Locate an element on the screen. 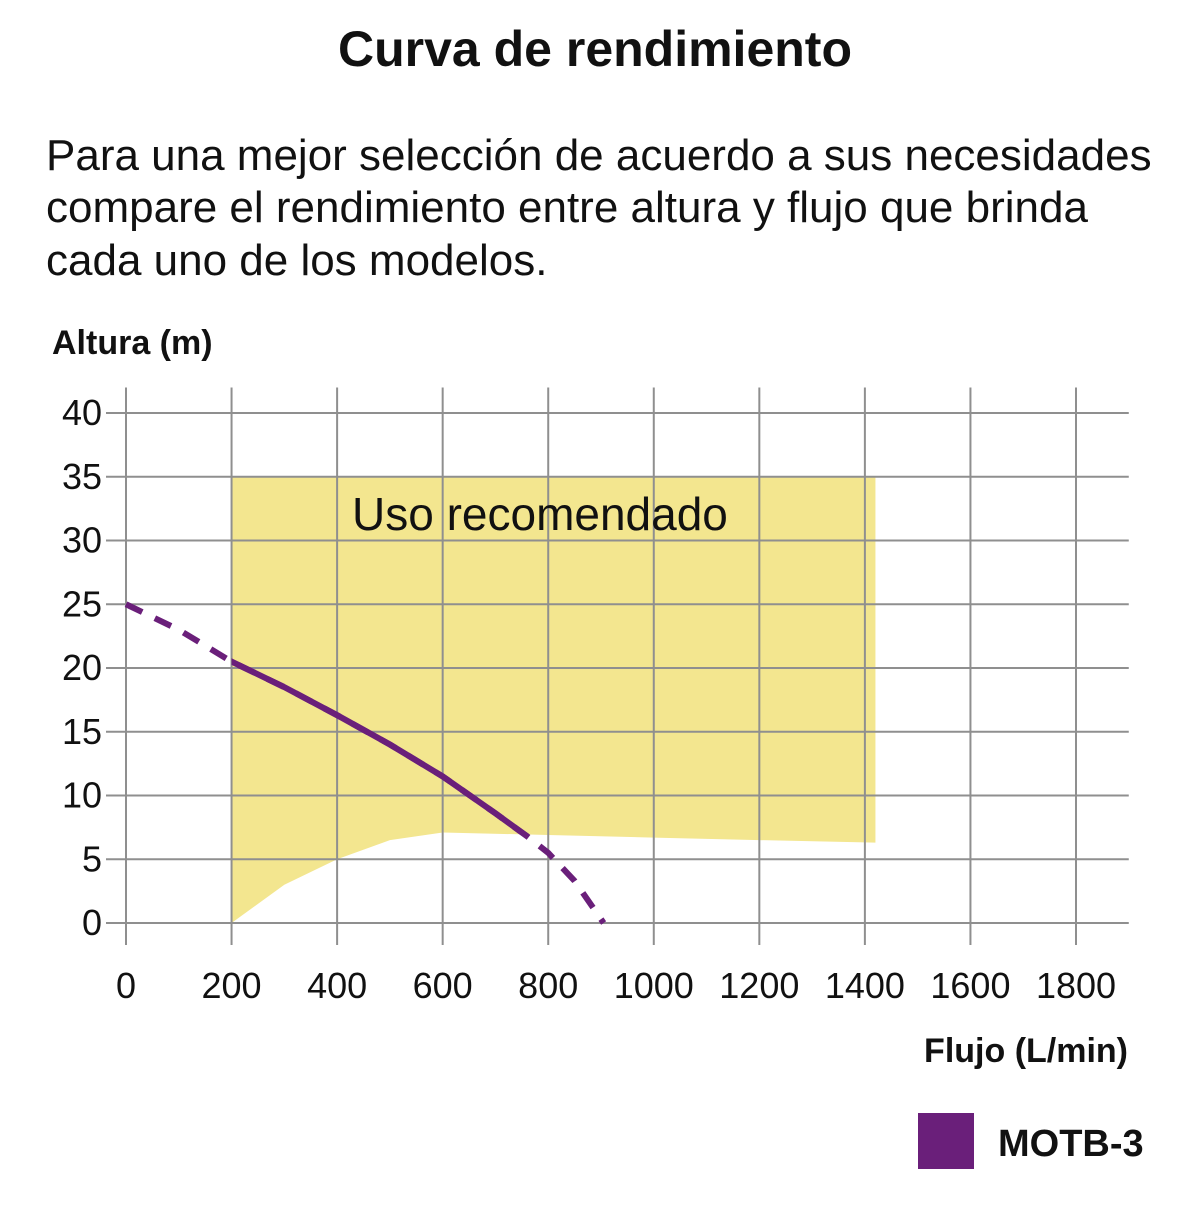 The image size is (1200, 1205). x-tick-label: 800 is located at coordinates (548, 985).